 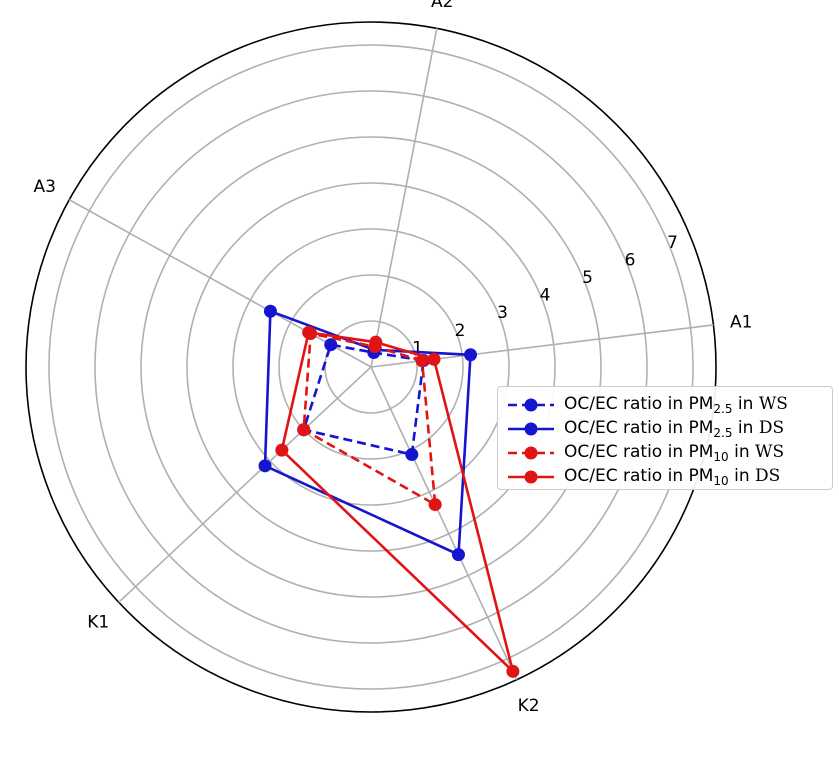 I want to click on axis-label-k2: K2, so click(x=529, y=706).